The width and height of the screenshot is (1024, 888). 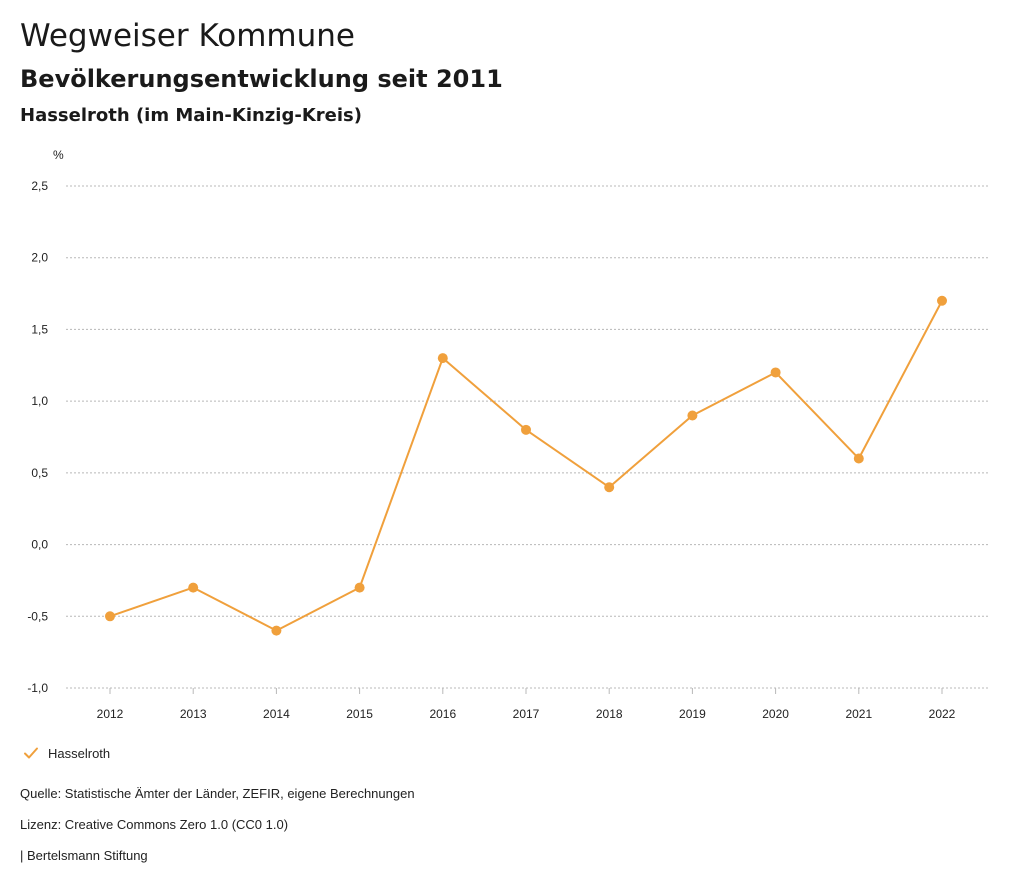 What do you see at coordinates (58, 155) in the screenshot?
I see `y-axis-unit-label: %` at bounding box center [58, 155].